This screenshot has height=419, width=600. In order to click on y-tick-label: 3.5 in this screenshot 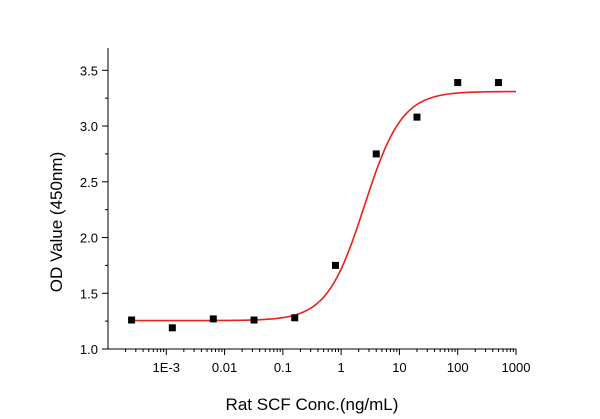, I will do `click(89, 70)`.